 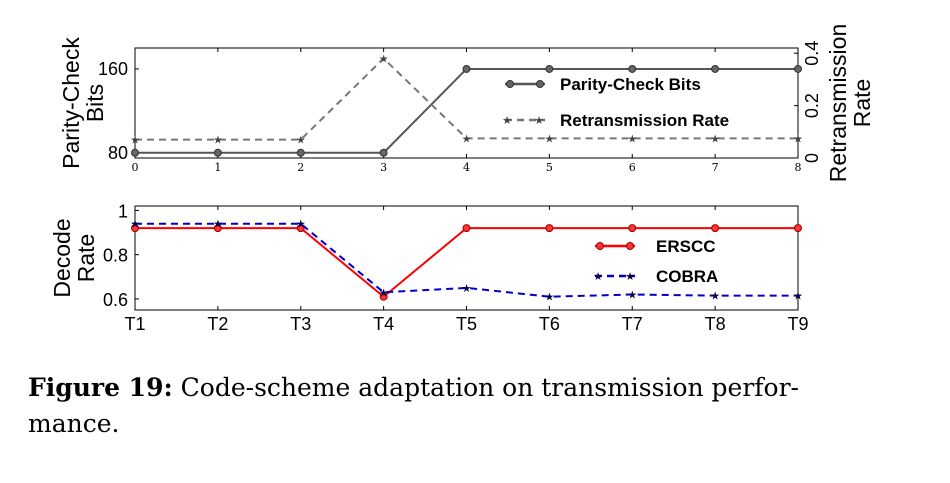 I want to click on y2-tick-label: 0.2, so click(x=812, y=105).